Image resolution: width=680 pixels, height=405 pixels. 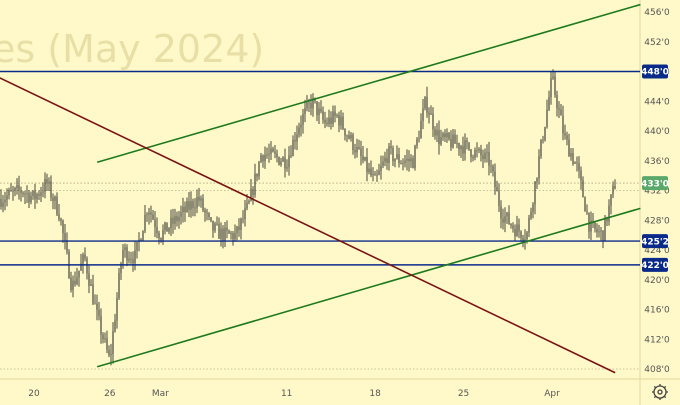 I want to click on y-tick-label: 452'0, so click(x=657, y=43).